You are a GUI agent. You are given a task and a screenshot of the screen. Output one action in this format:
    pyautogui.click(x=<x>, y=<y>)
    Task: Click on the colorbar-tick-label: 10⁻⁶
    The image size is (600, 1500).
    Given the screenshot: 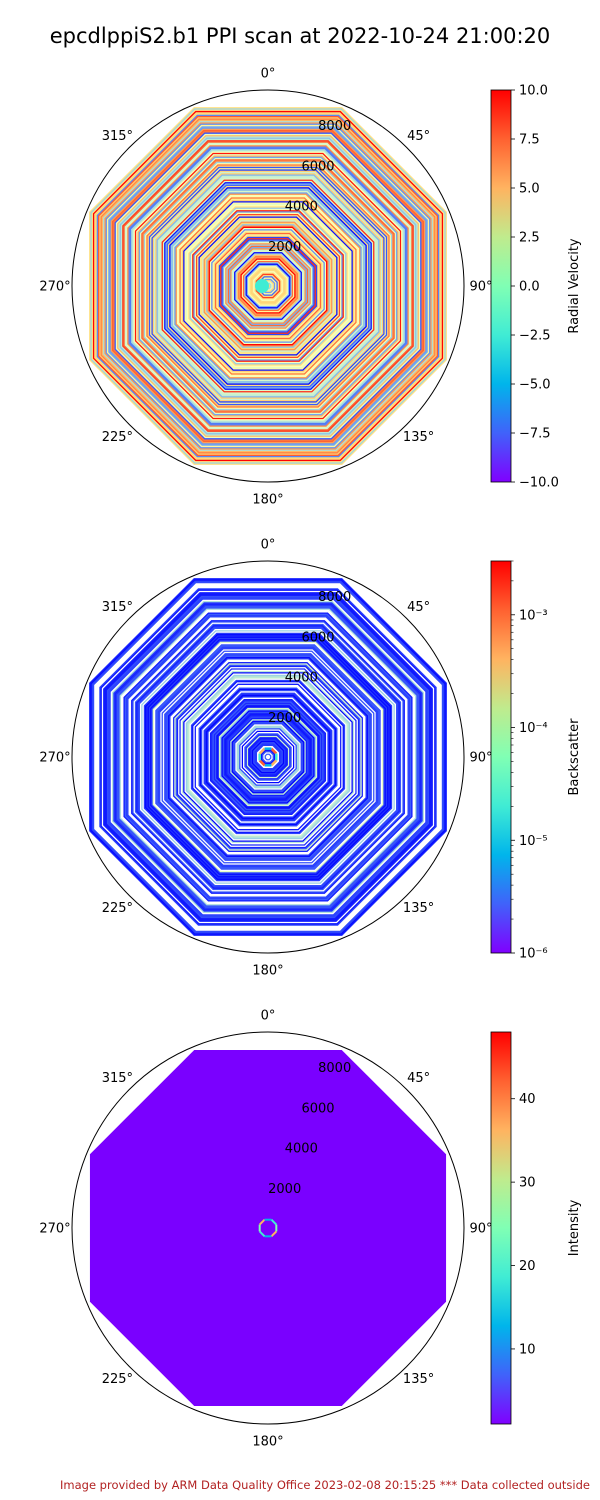 What is the action you would take?
    pyautogui.click(x=533, y=954)
    